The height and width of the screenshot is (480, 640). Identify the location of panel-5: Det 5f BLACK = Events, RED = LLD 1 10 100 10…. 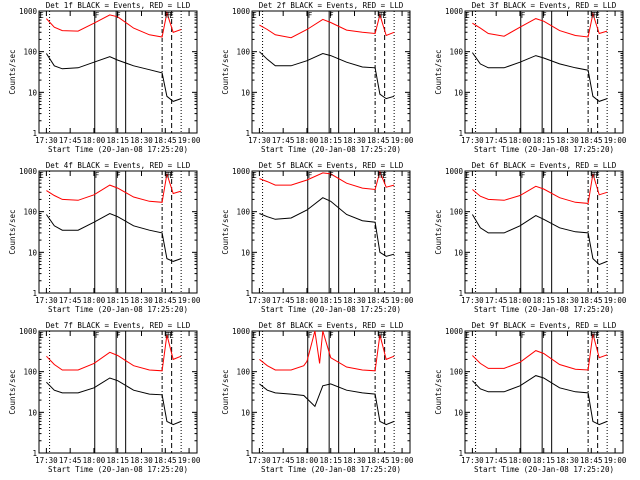
(317, 237).